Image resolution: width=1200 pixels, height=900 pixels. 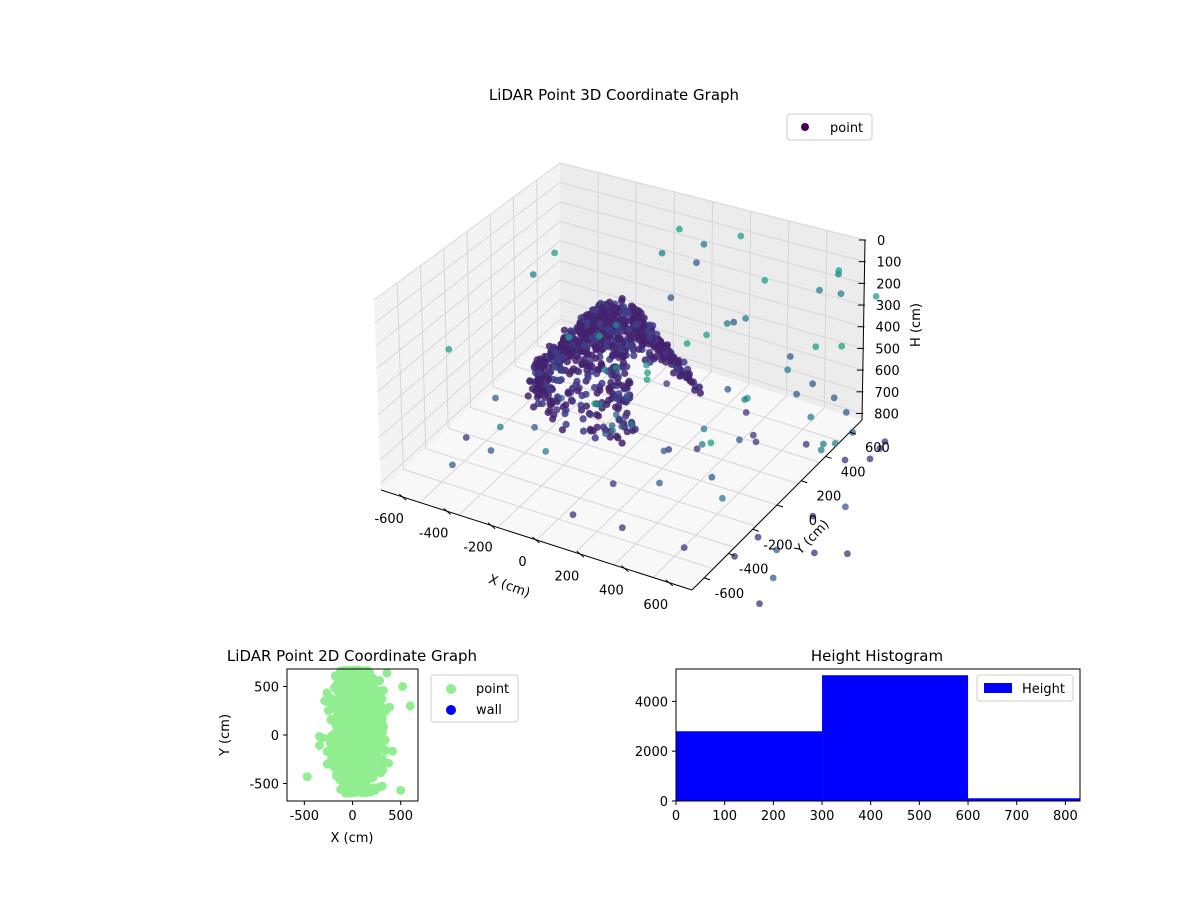 I want to click on x-tick-label-histogram: 300, so click(x=822, y=816).